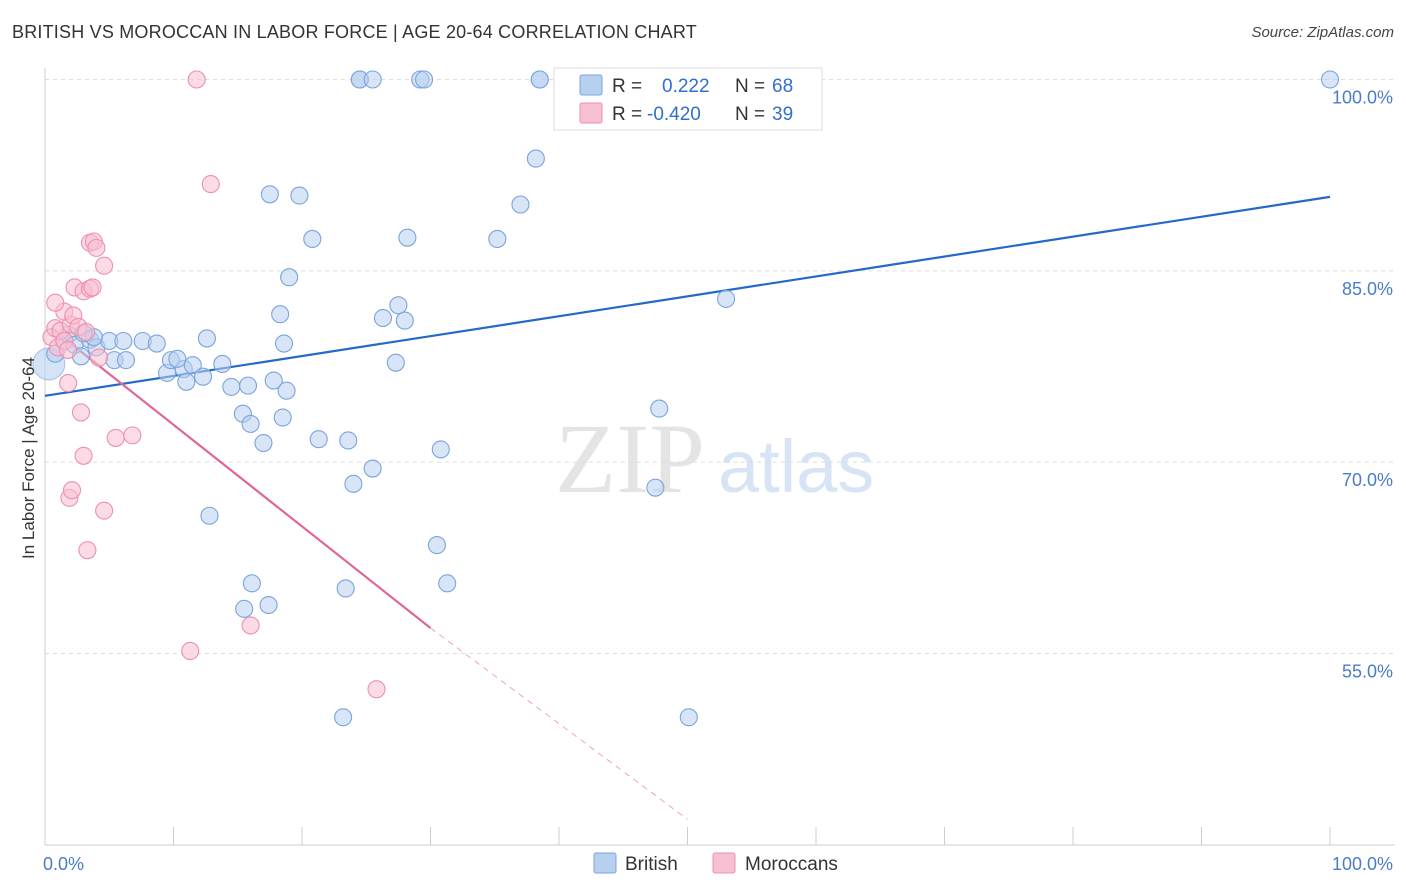 Image resolution: width=1406 pixels, height=892 pixels. Describe the element at coordinates (688, 99) in the screenshot. I see `correlation-legend: R = 0.222 N = 68 R = -0.420 N = 39` at that location.